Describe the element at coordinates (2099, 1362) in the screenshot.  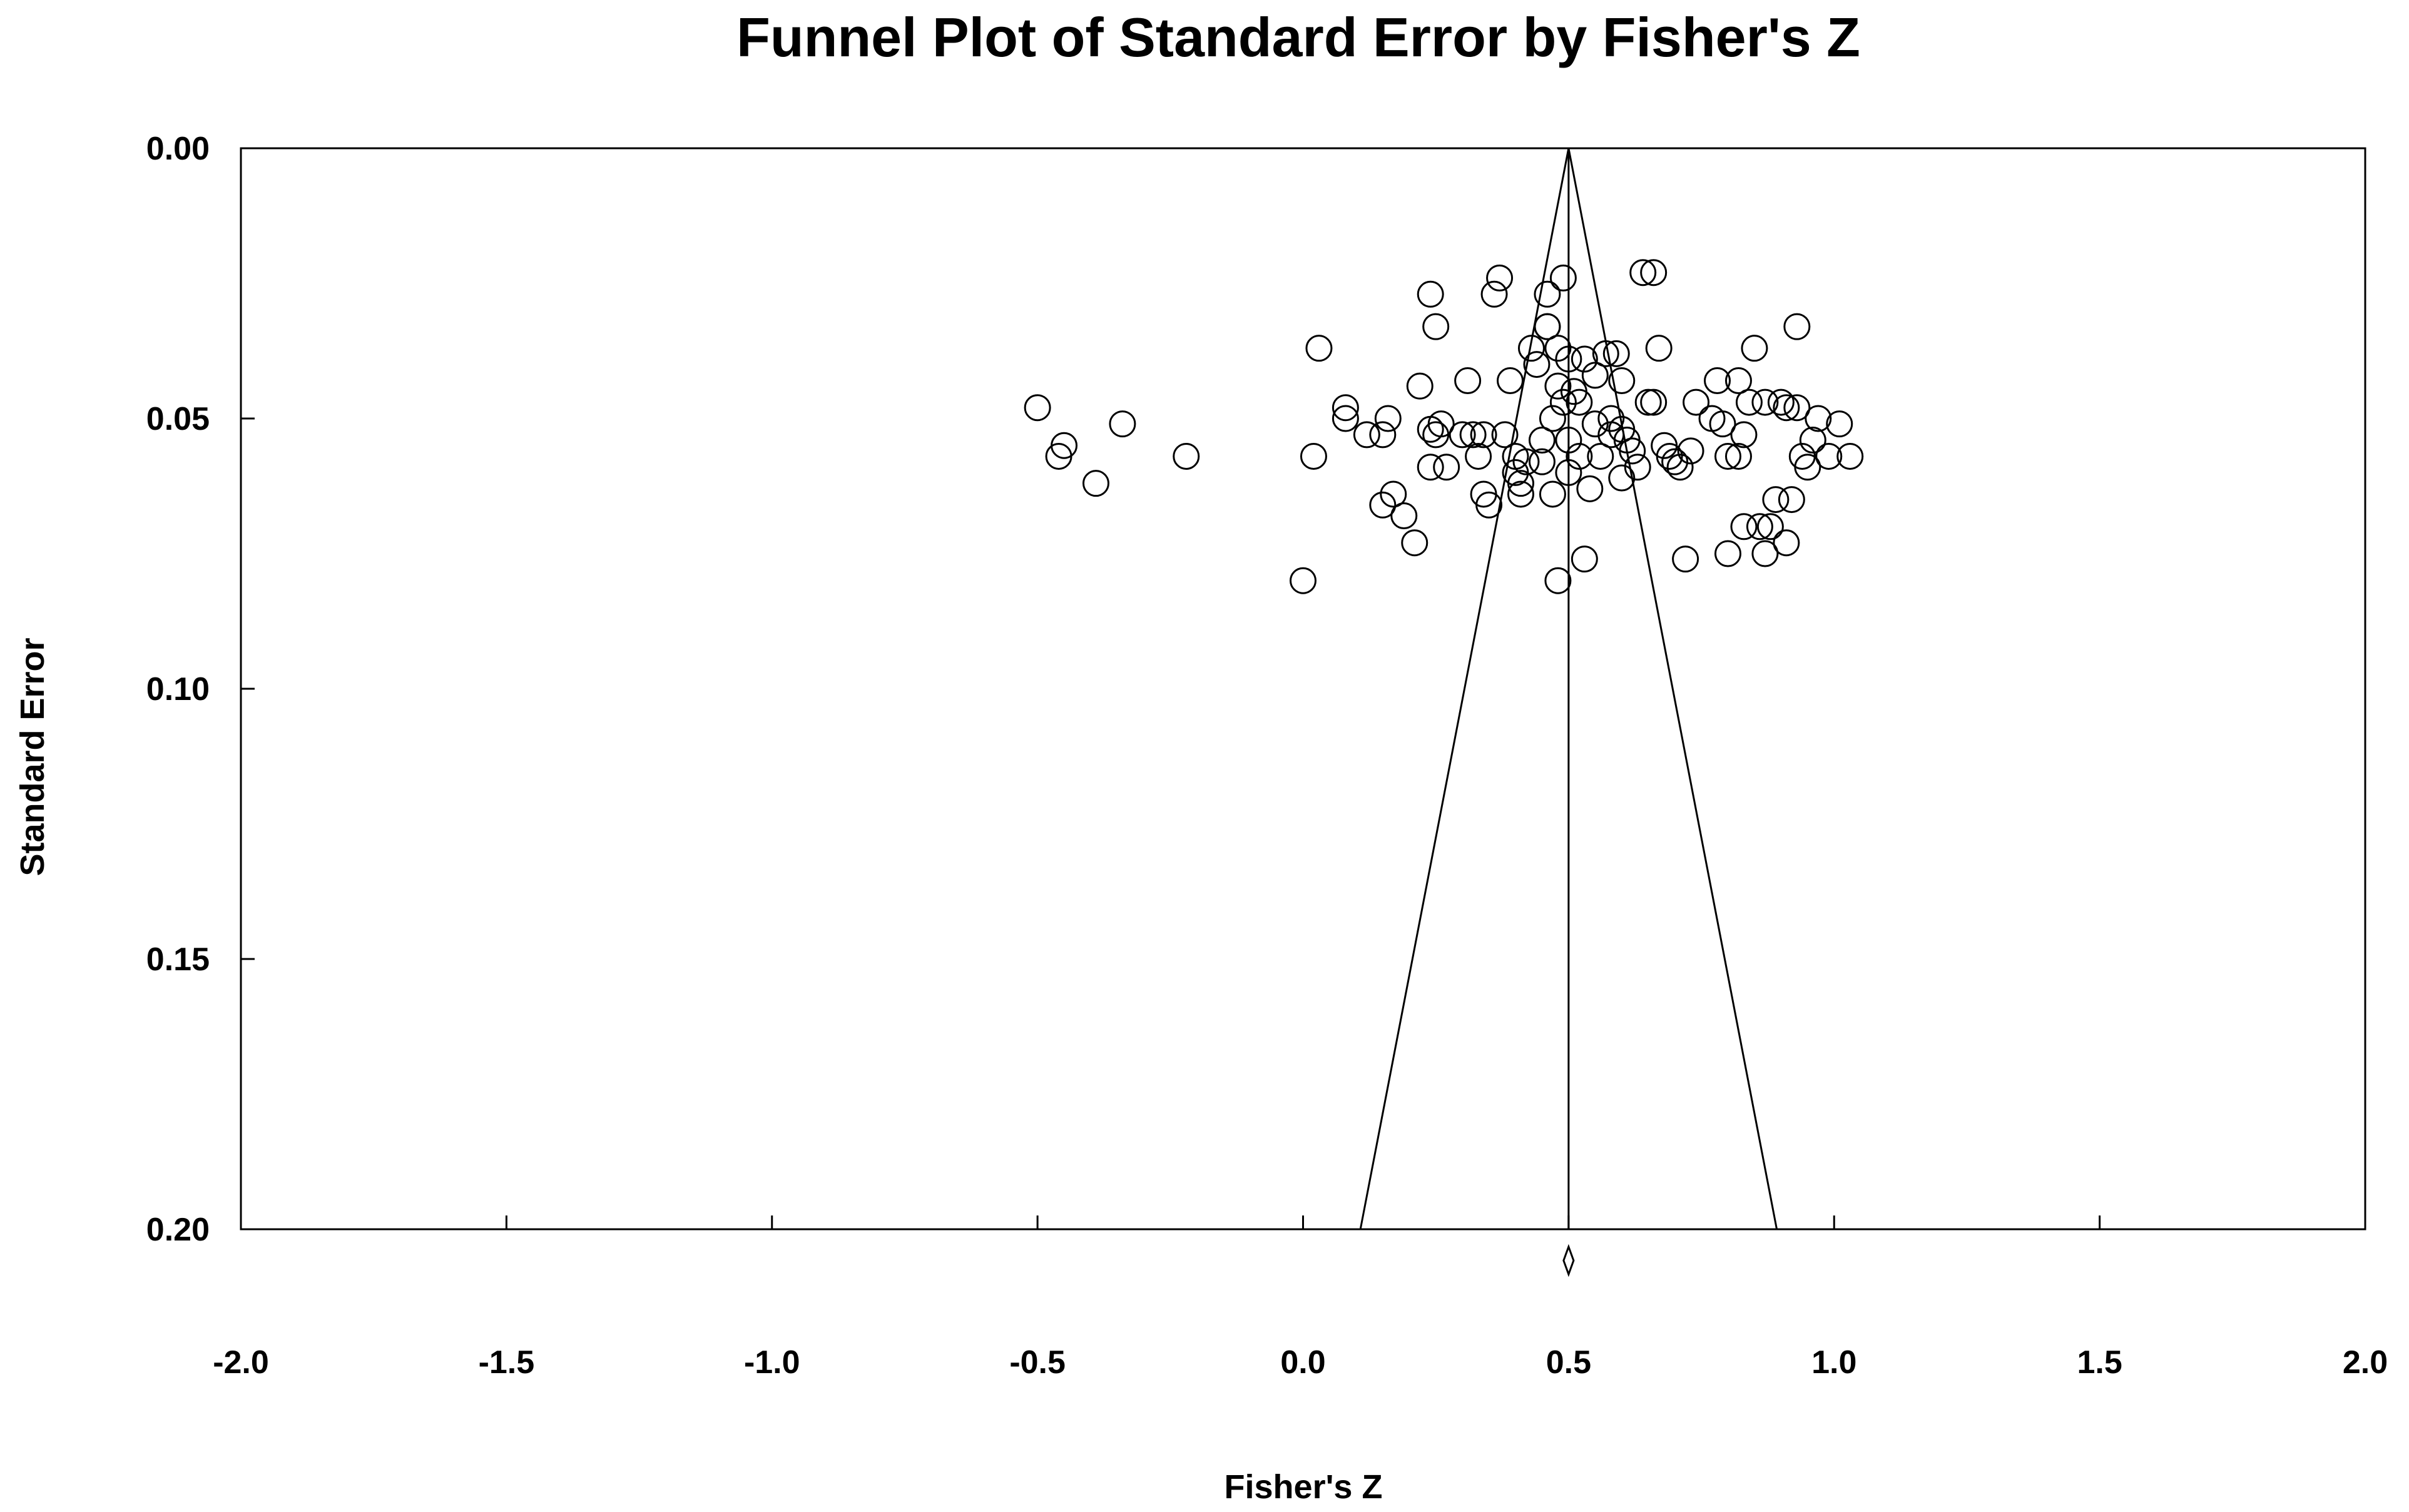
I see `x-tick-label: 1.5` at that location.